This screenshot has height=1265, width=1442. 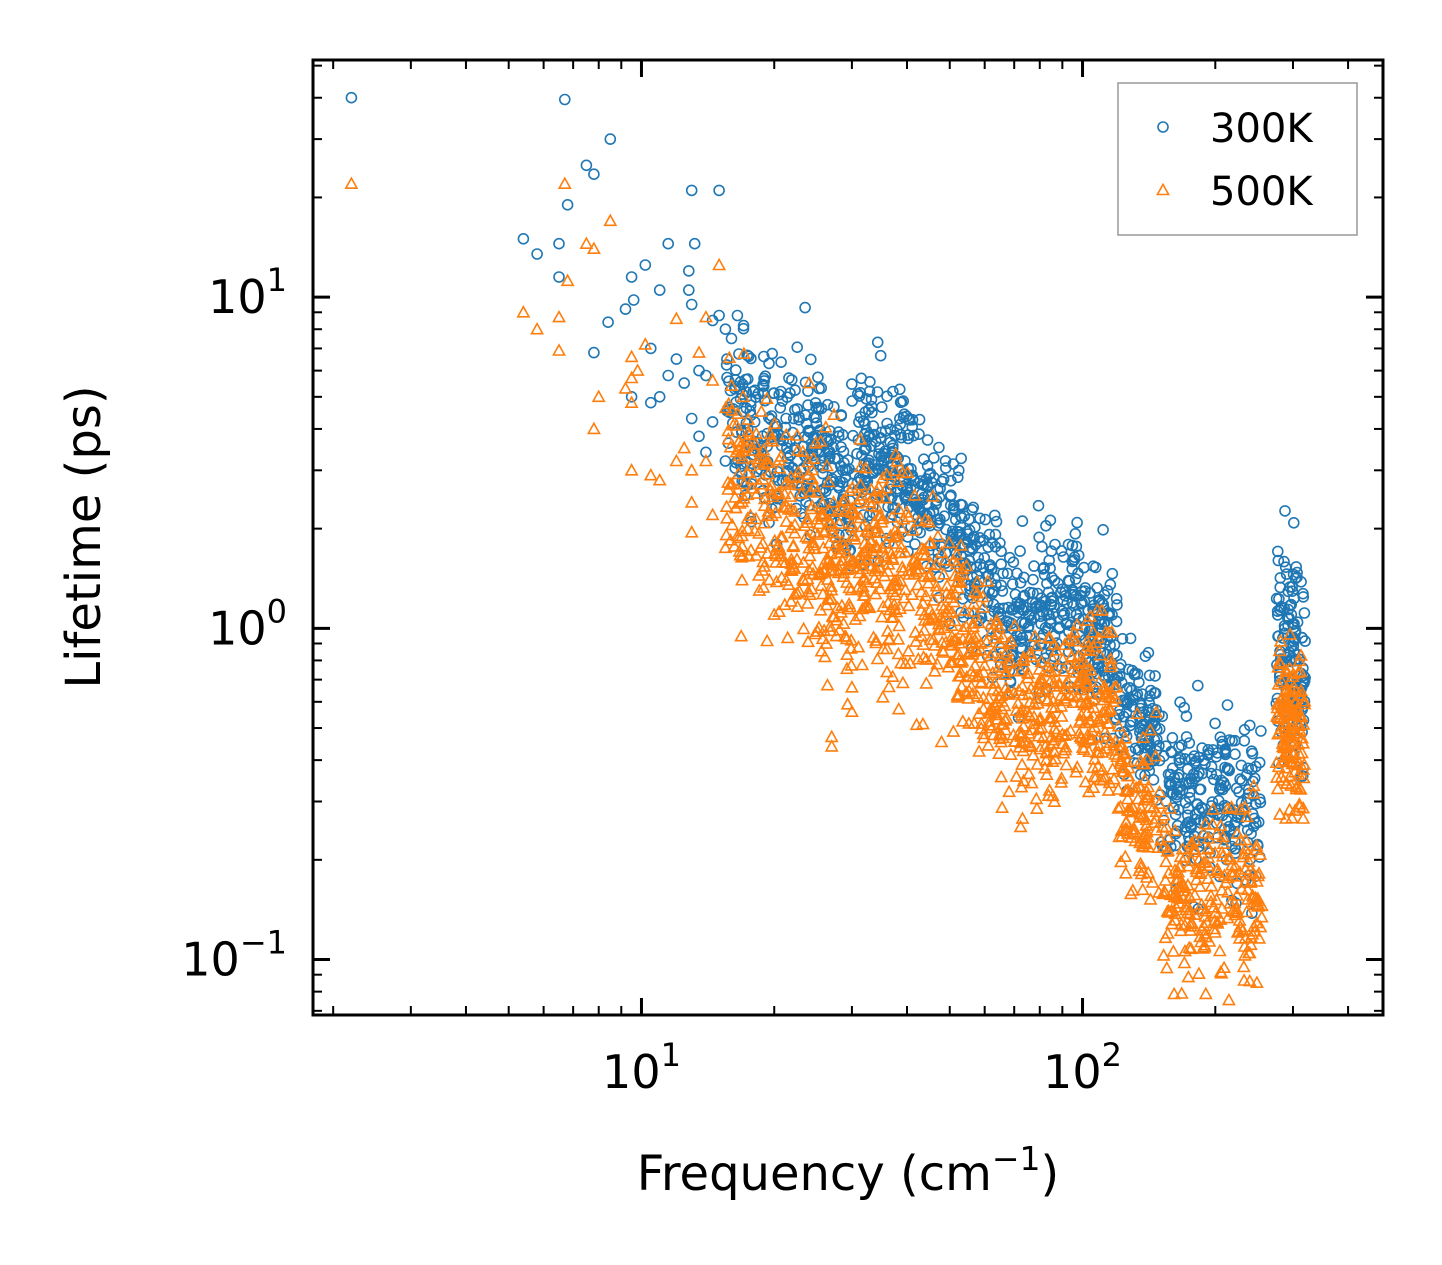 What do you see at coordinates (234, 955) in the screenshot?
I see `y-tick-label: 10−1` at bounding box center [234, 955].